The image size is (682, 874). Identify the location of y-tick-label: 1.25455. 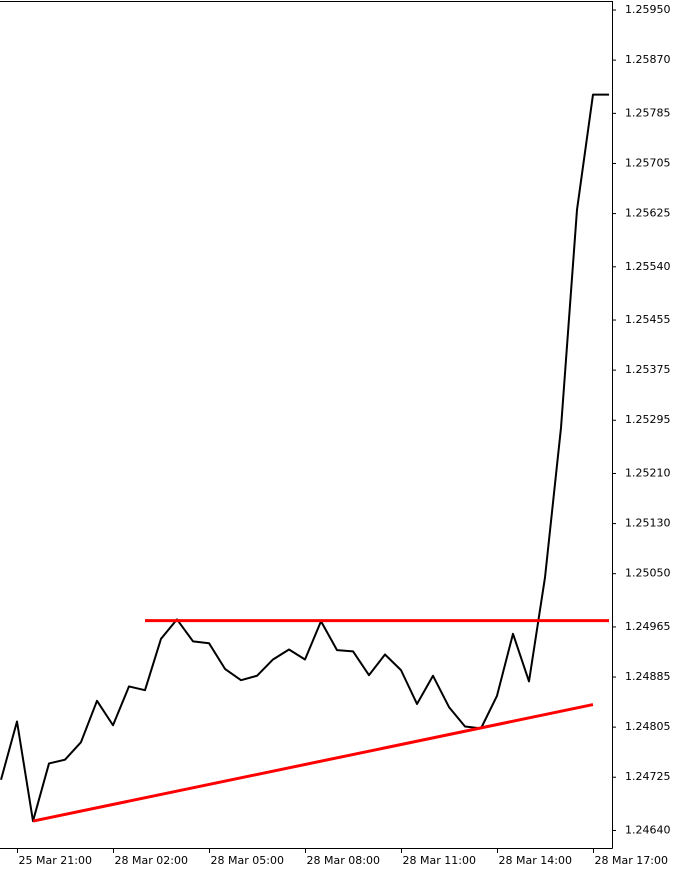
(648, 319).